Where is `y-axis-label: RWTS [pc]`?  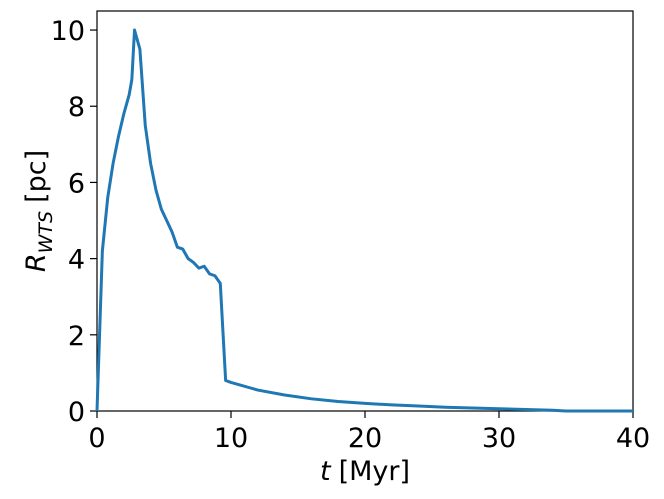
y-axis-label: RWTS [pc] is located at coordinates (39, 211).